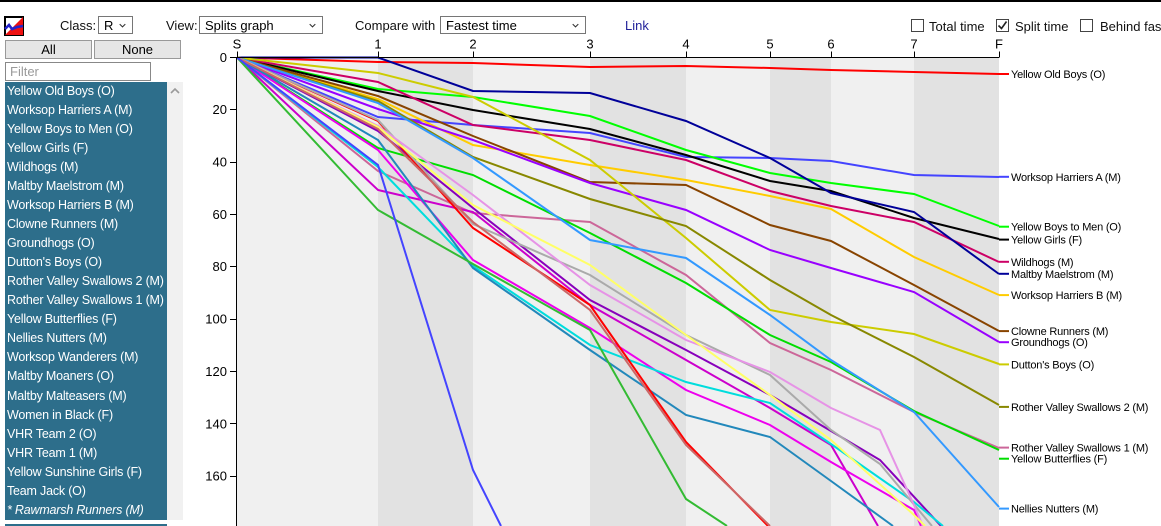  I want to click on svg-text: Worksop Harriers A (M), so click(1066, 178).